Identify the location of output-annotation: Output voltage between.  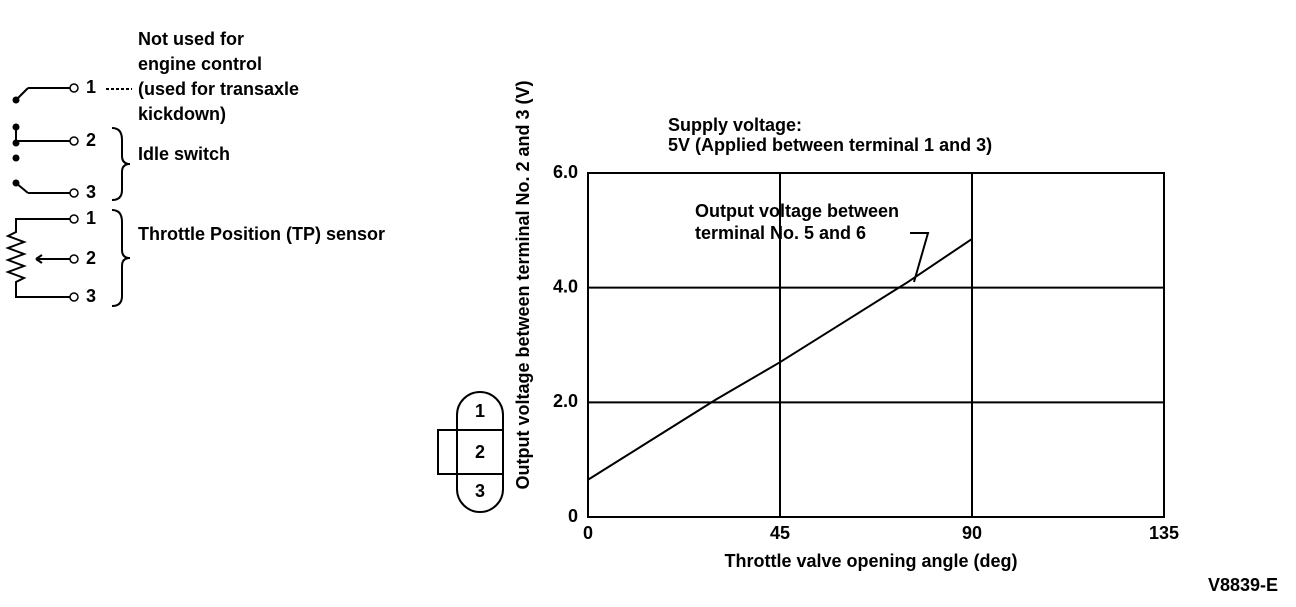
(797, 211).